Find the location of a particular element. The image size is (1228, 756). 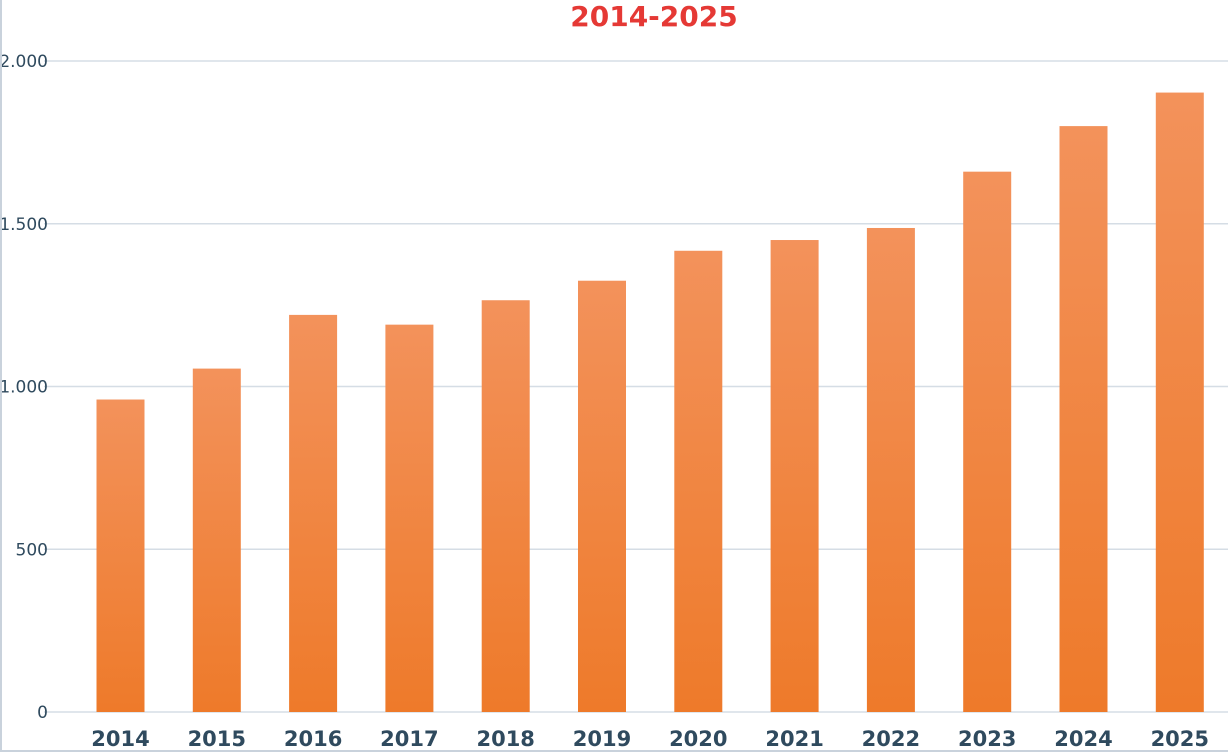

bar-2025 is located at coordinates (1179, 402).